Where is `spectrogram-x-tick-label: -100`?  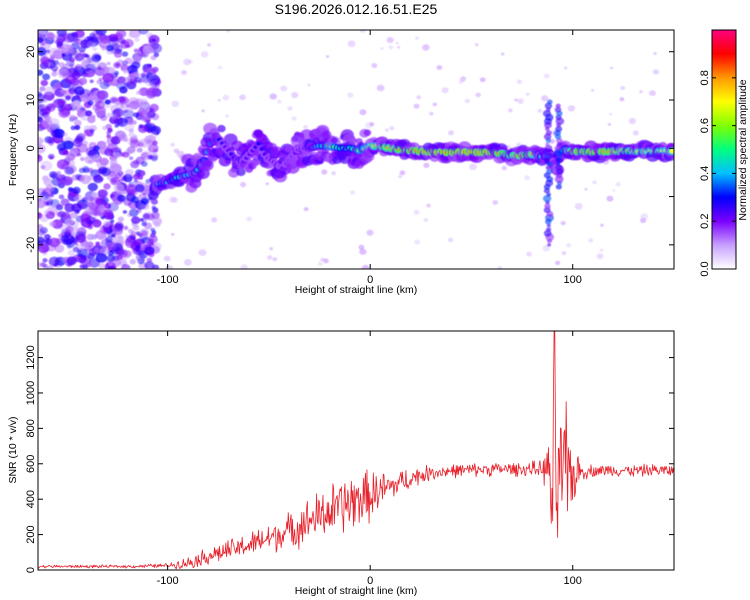 spectrogram-x-tick-label: -100 is located at coordinates (168, 280).